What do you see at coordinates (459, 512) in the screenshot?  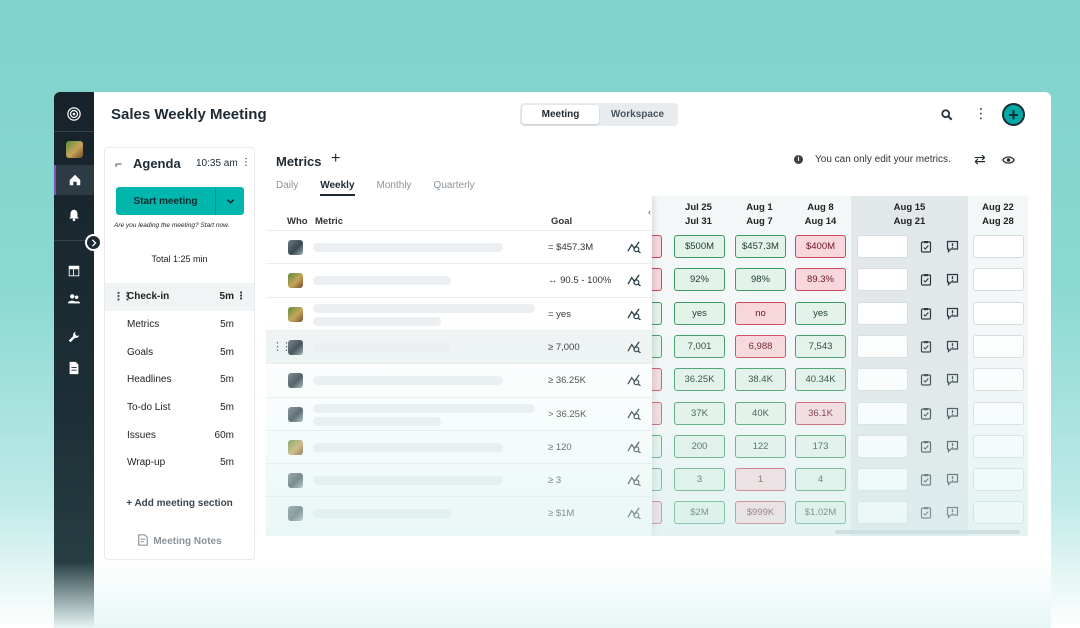 I see `table-row: ≥ $1M` at bounding box center [459, 512].